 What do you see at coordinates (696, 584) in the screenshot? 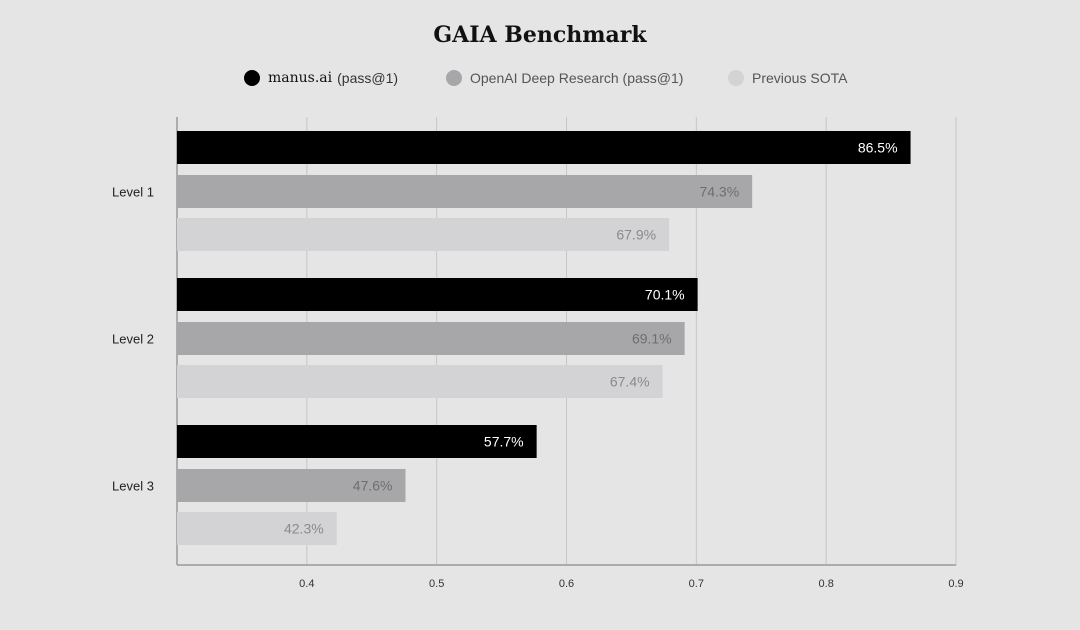
I see `x-tick-label: 0.7` at bounding box center [696, 584].